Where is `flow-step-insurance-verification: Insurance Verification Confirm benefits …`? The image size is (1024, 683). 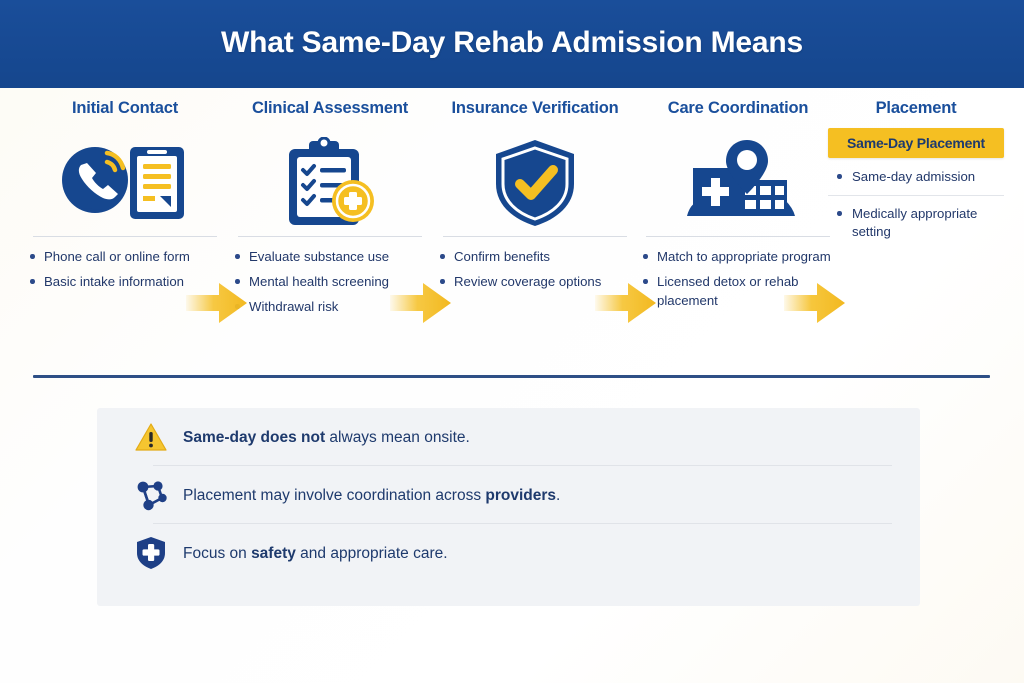
flow-step-insurance-verification: Insurance Verification Confirm benefits … is located at coordinates (535, 196).